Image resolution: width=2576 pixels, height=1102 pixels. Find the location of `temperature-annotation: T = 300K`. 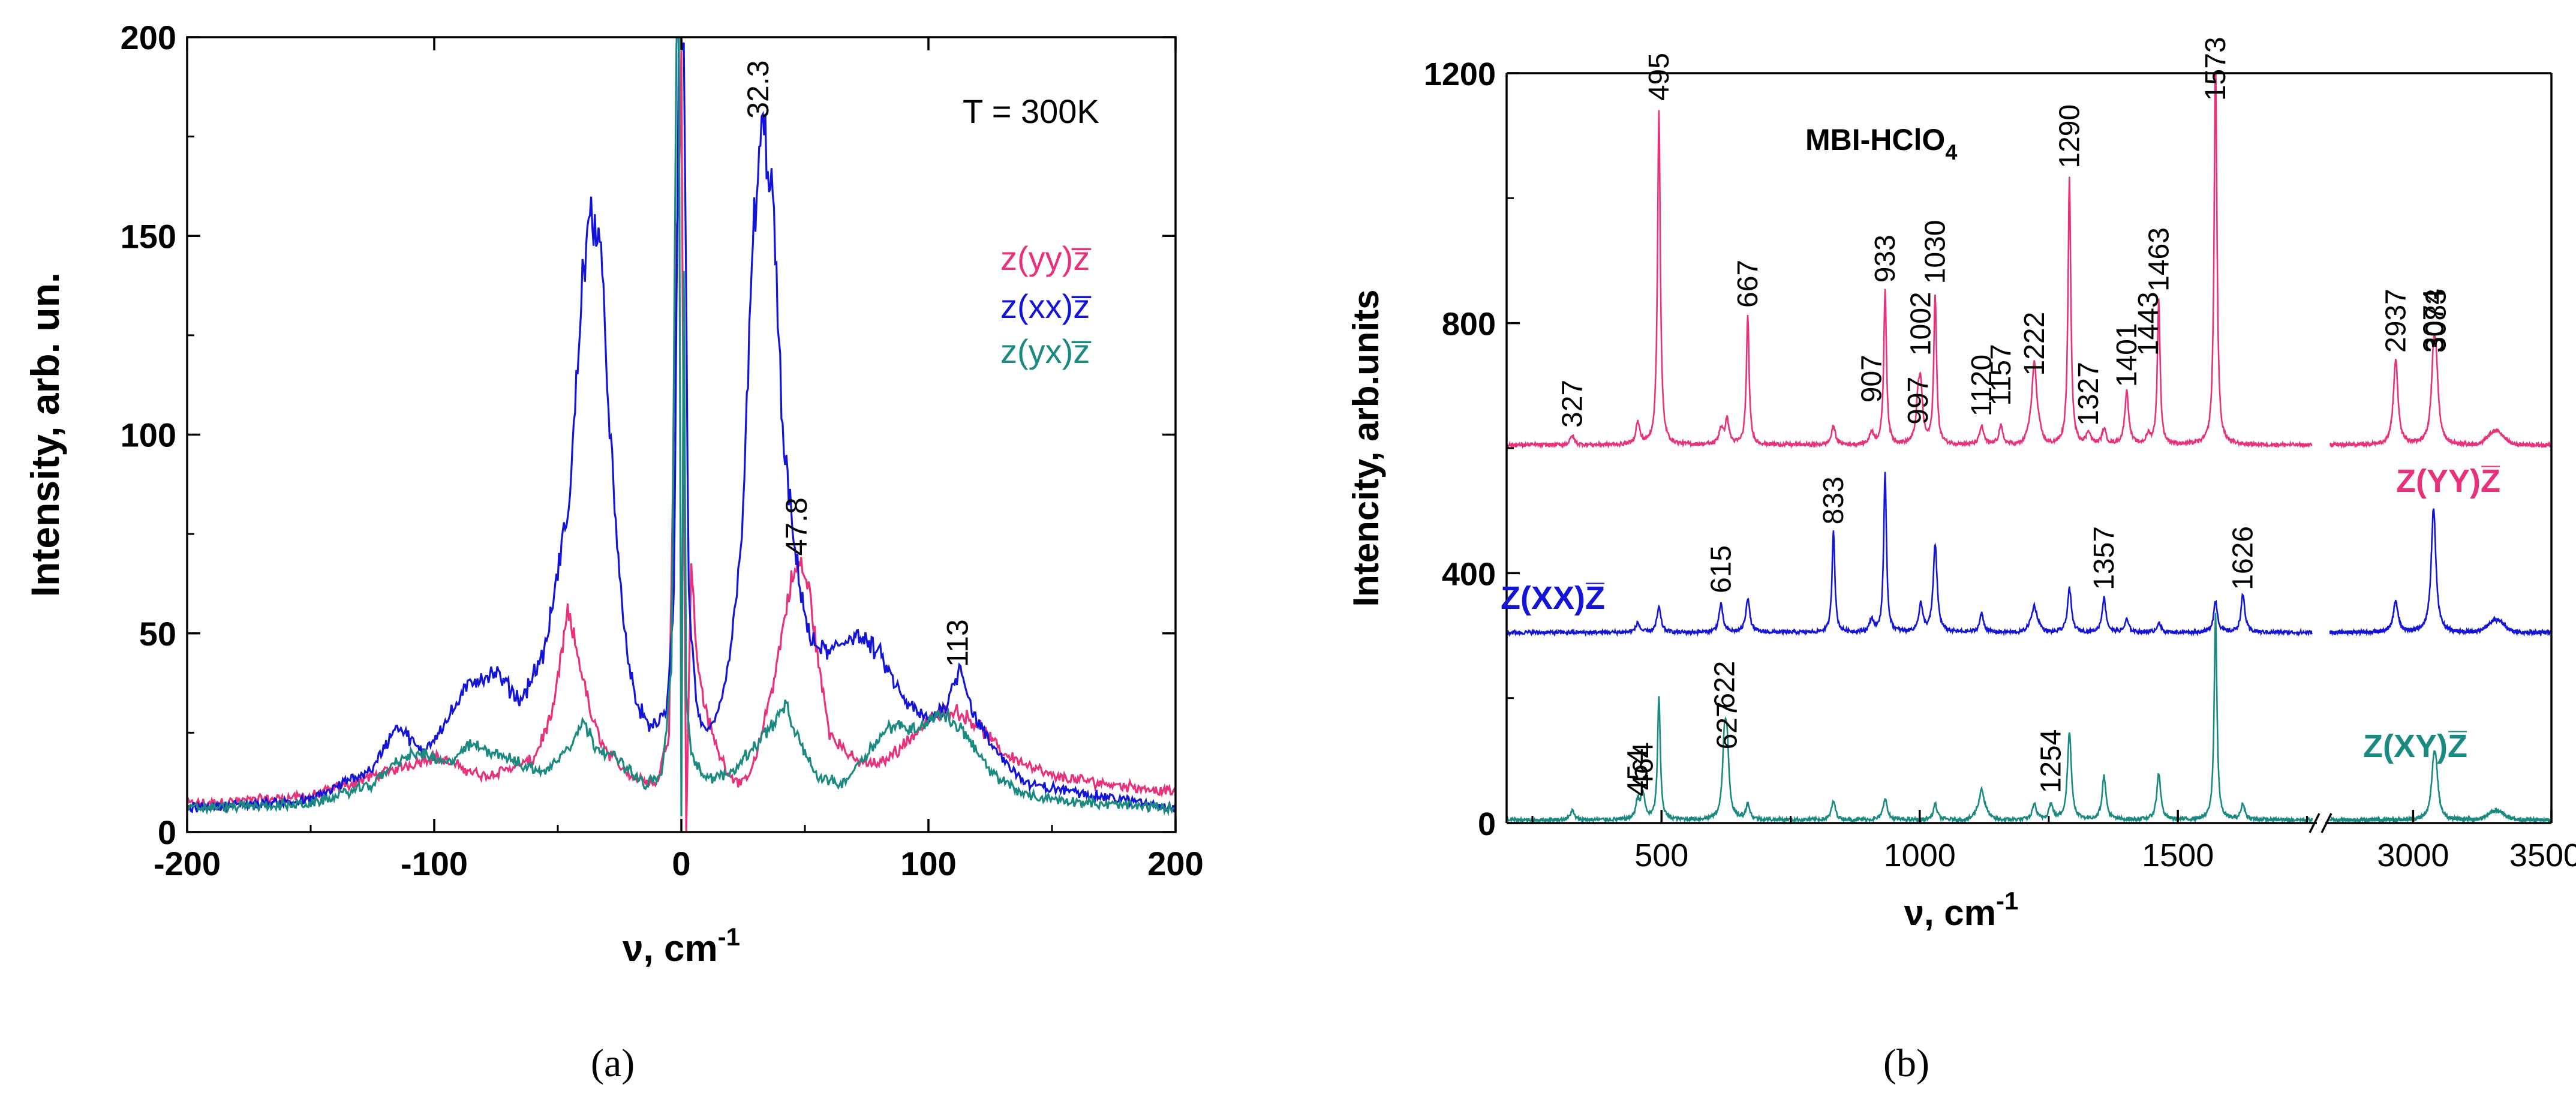

temperature-annotation: T = 300K is located at coordinates (1031, 111).